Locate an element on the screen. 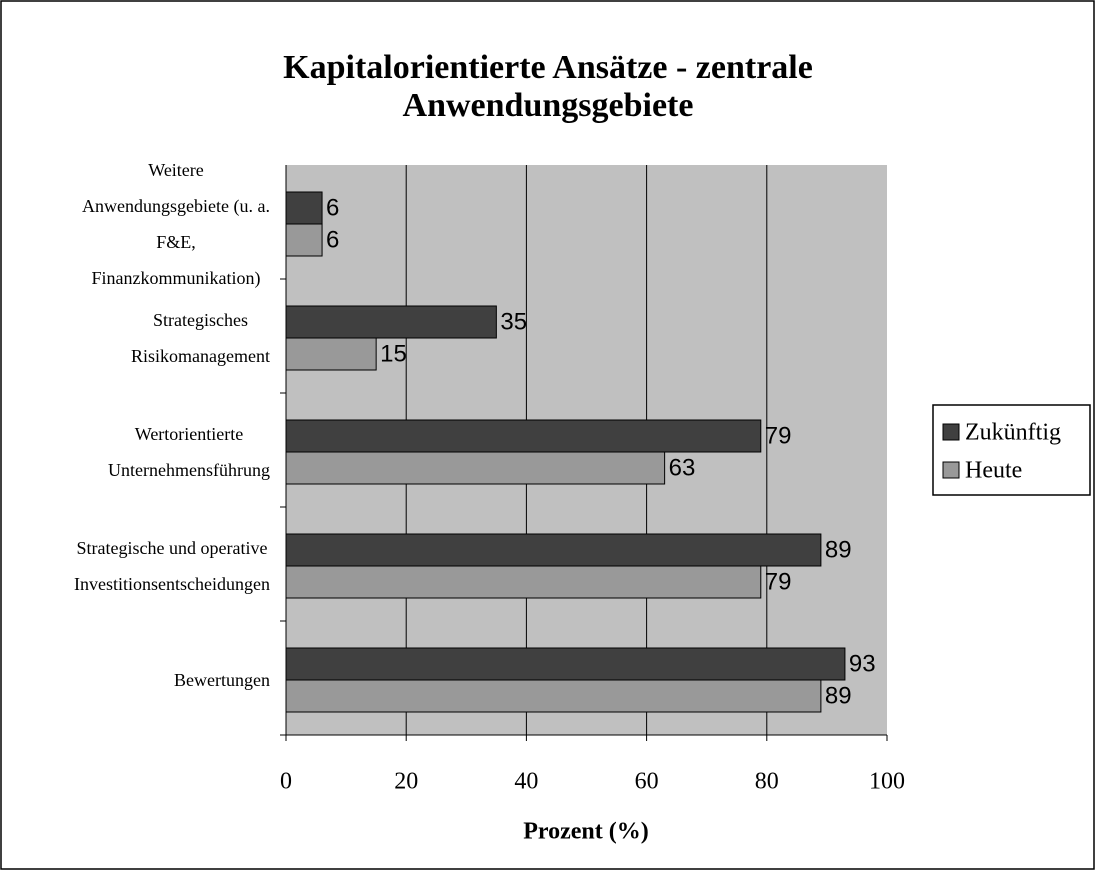 Image resolution: width=1096 pixels, height=871 pixels. legend-box is located at coordinates (1011, 450).